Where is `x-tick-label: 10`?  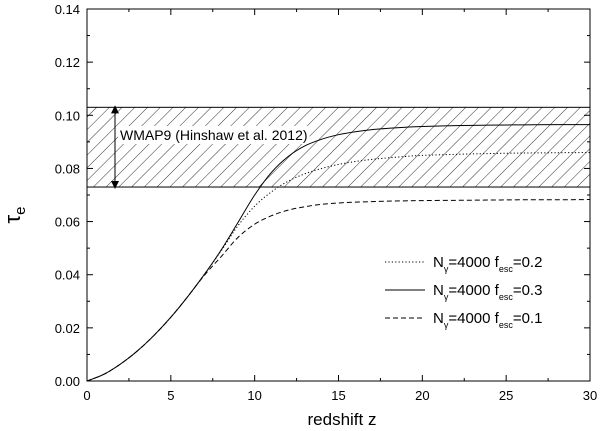 x-tick-label: 10 is located at coordinates (254, 395).